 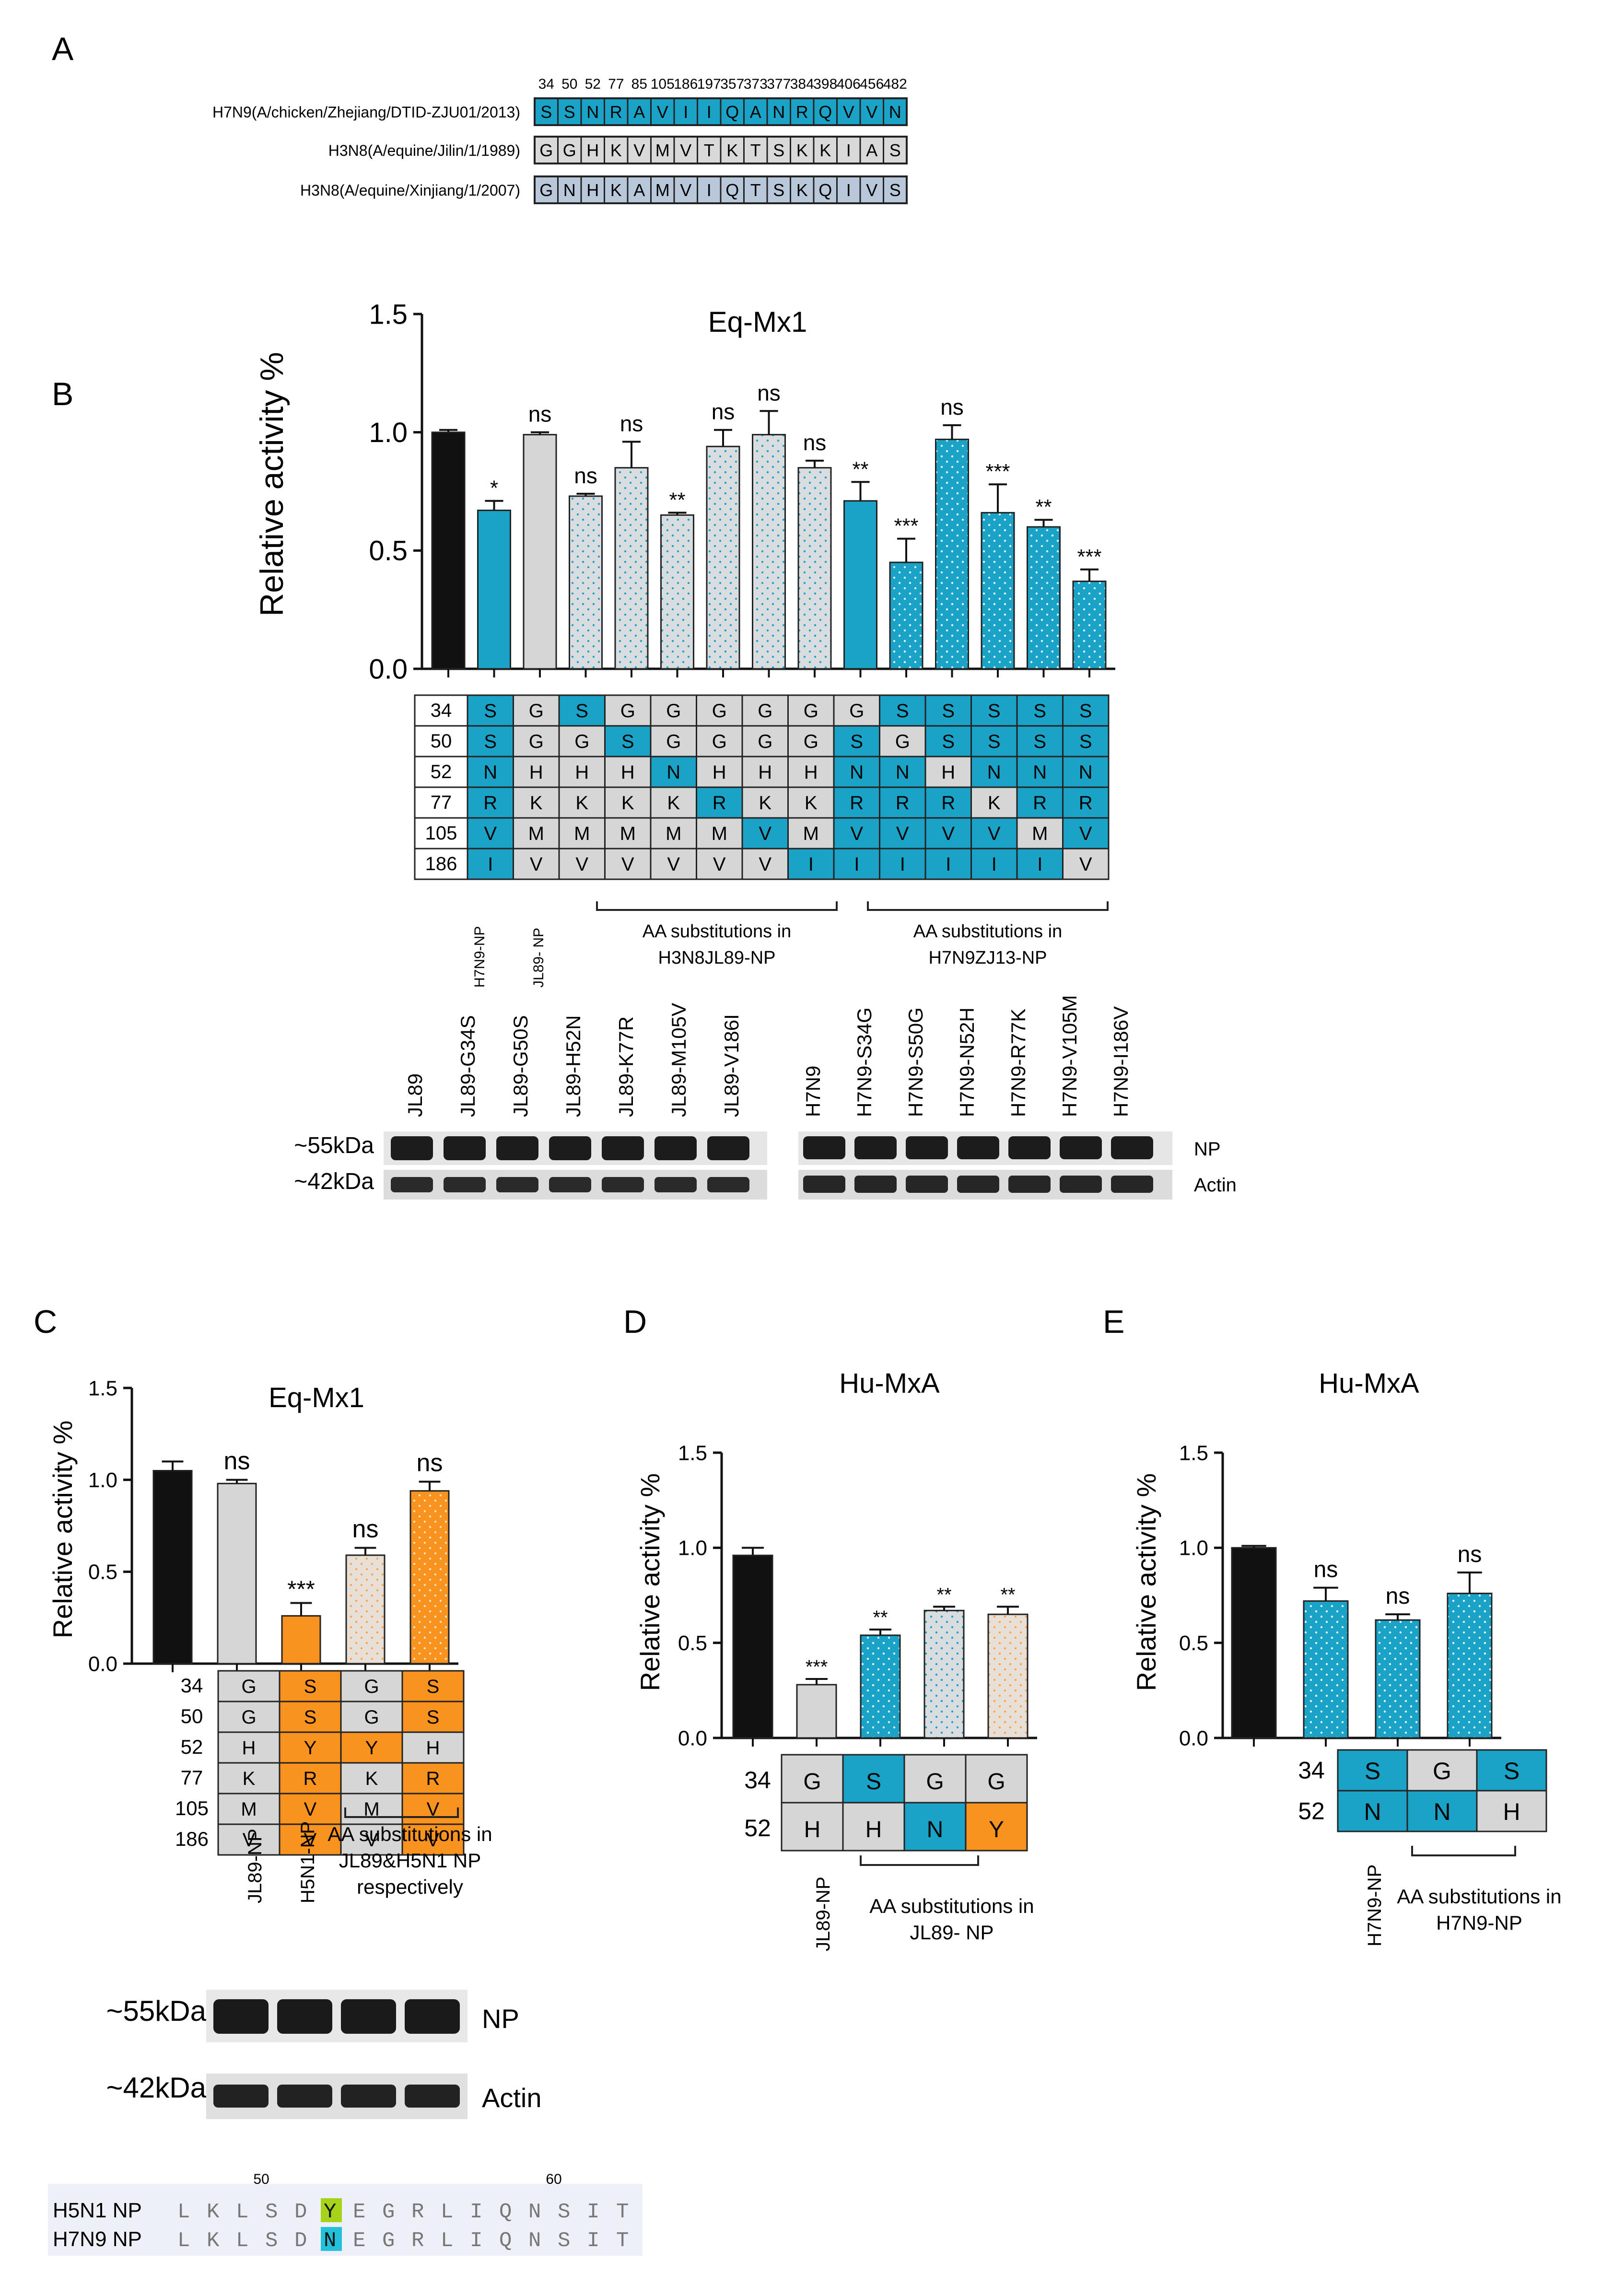 I want to click on blot-c-actin-name: Actin, so click(x=512, y=2098).